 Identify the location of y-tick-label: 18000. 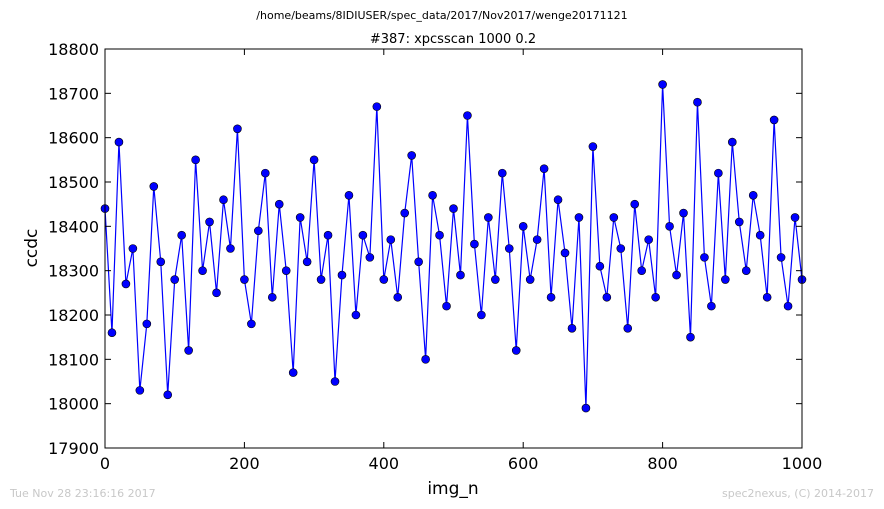
(73, 404).